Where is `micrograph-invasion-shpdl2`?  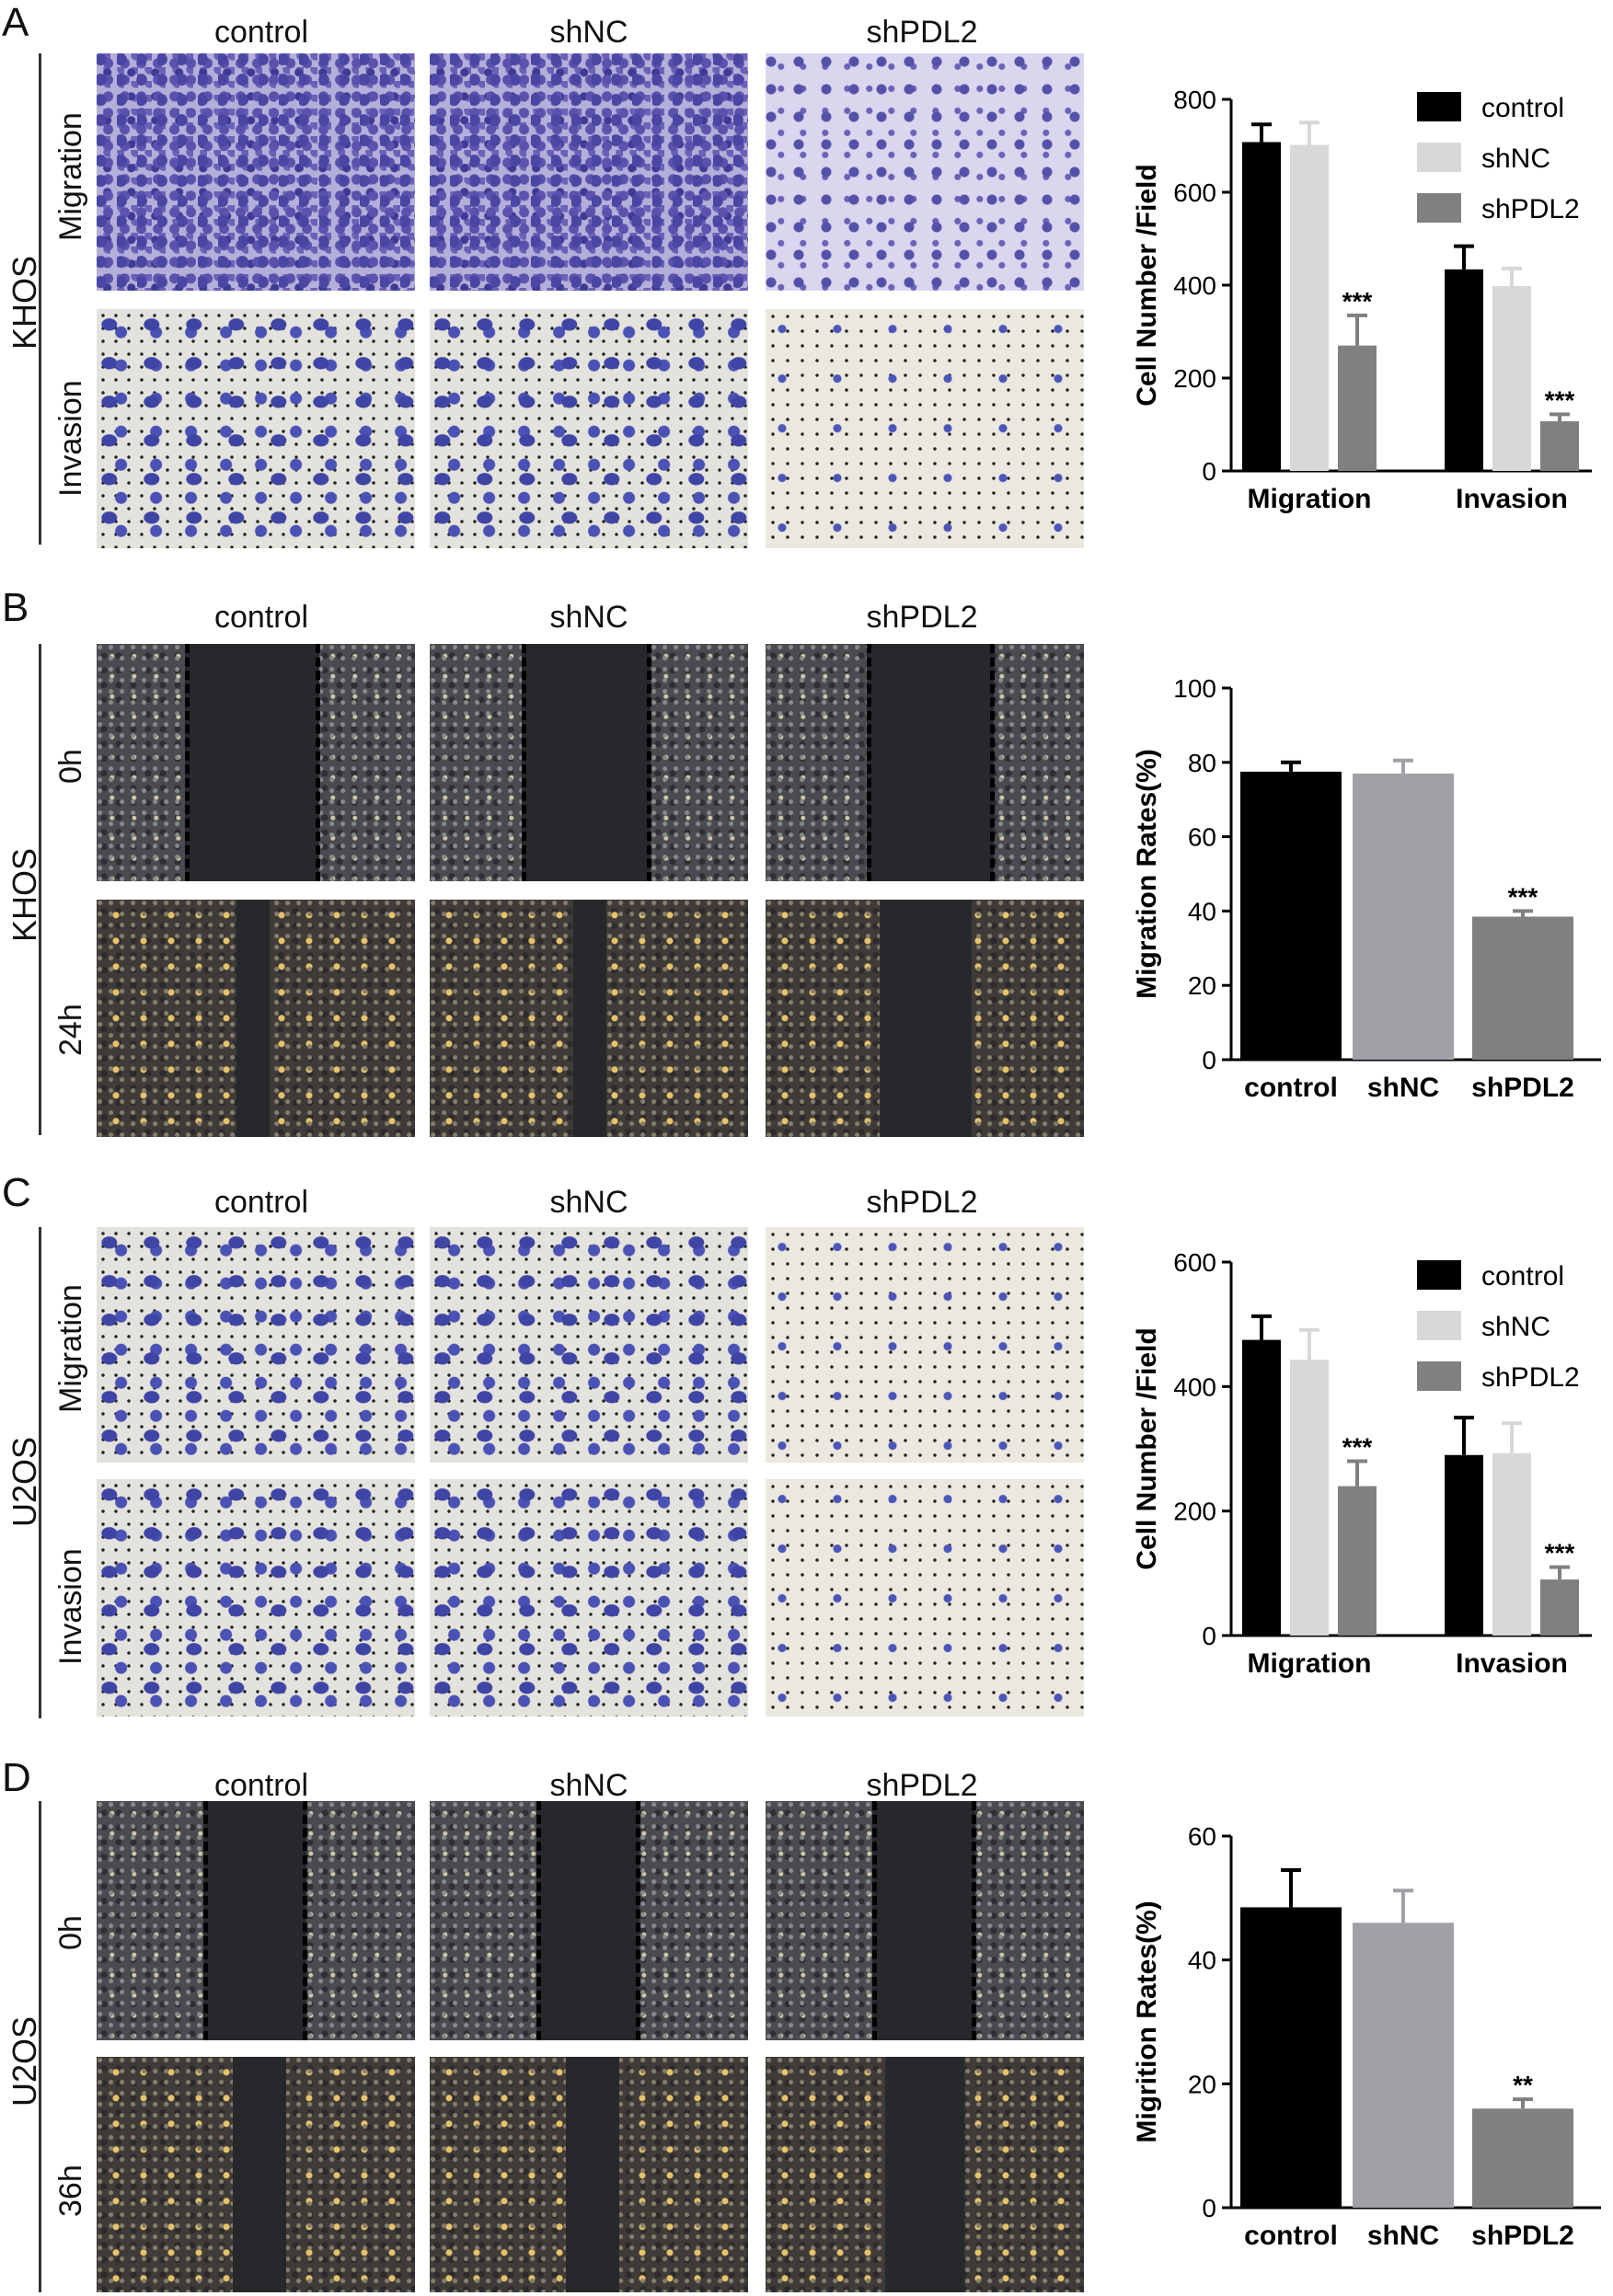
micrograph-invasion-shpdl2 is located at coordinates (925, 428).